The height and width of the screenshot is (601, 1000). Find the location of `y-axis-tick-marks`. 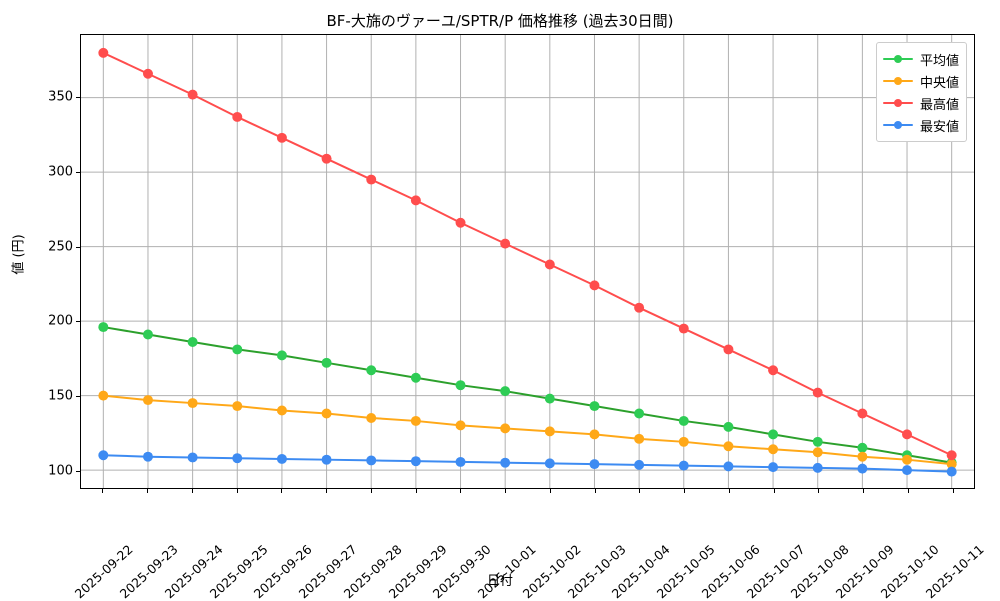

y-axis-tick-marks is located at coordinates (78, 261).